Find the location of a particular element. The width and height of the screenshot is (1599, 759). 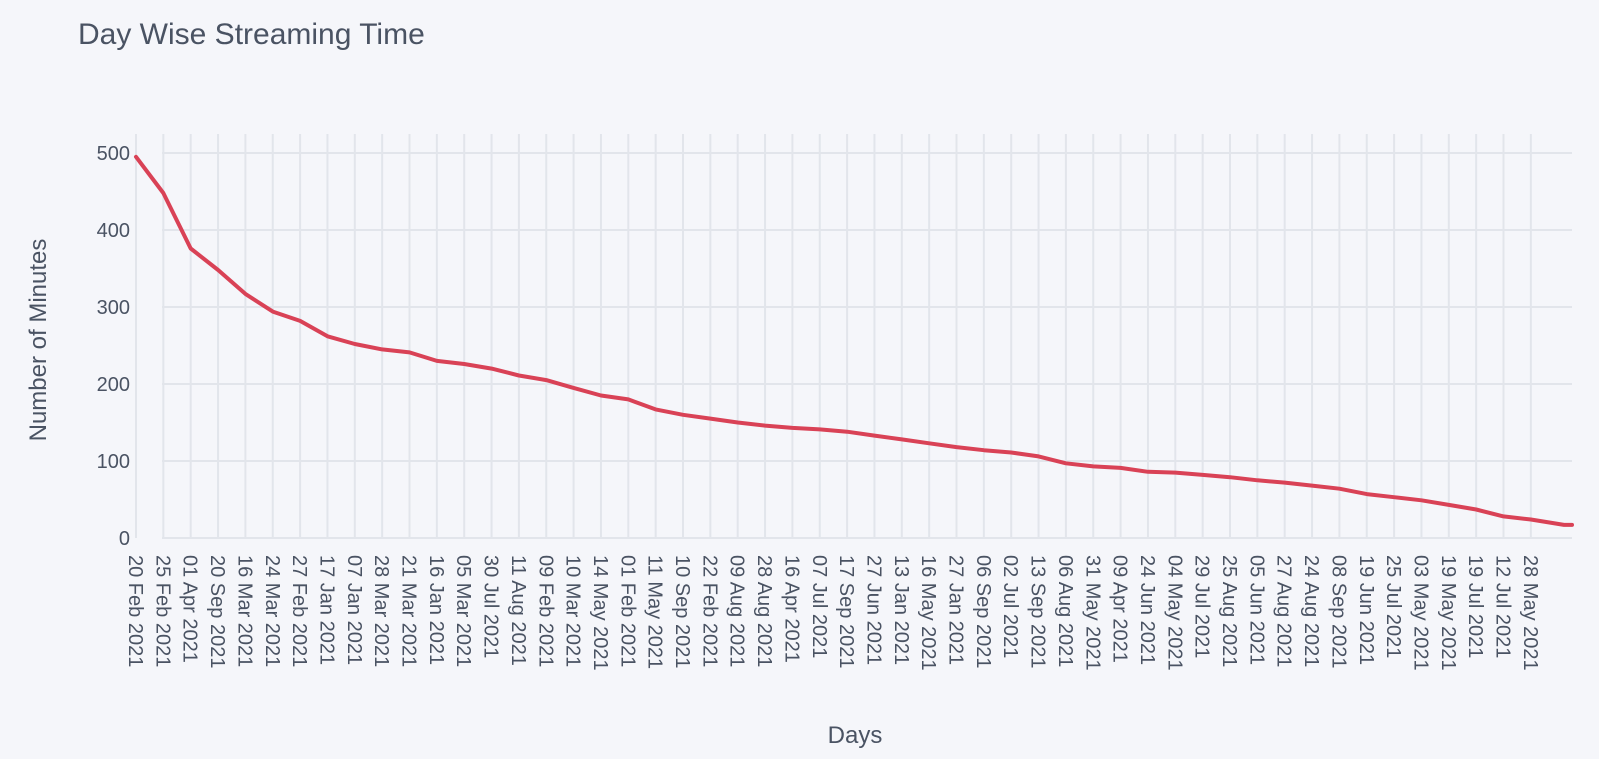

x-tick-label: 10 Sep 2021 is located at coordinates (682, 611).